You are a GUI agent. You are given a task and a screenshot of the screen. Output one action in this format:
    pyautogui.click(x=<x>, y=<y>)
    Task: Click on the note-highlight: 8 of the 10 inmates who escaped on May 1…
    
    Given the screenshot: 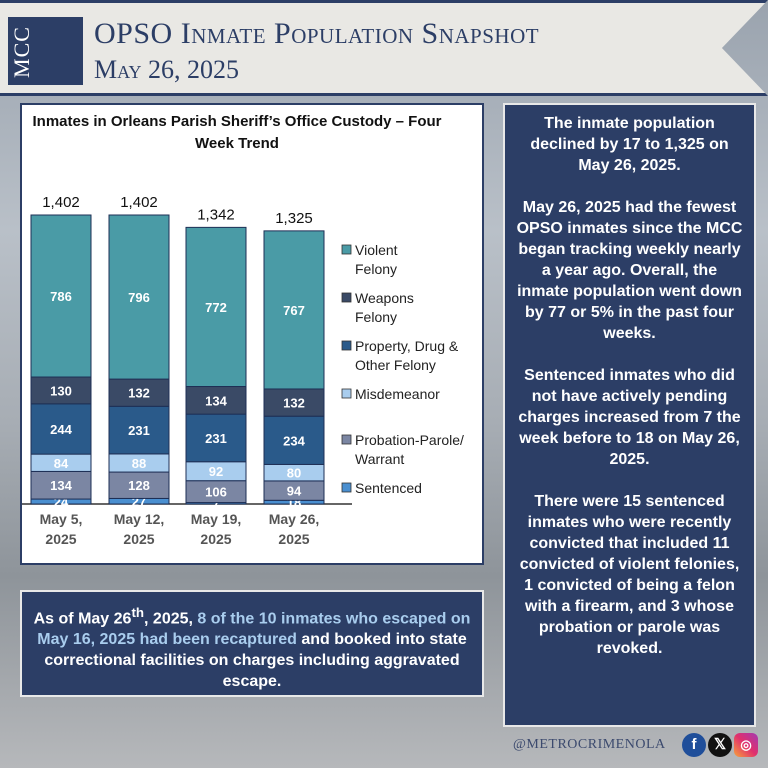 What is the action you would take?
    pyautogui.click(x=254, y=629)
    